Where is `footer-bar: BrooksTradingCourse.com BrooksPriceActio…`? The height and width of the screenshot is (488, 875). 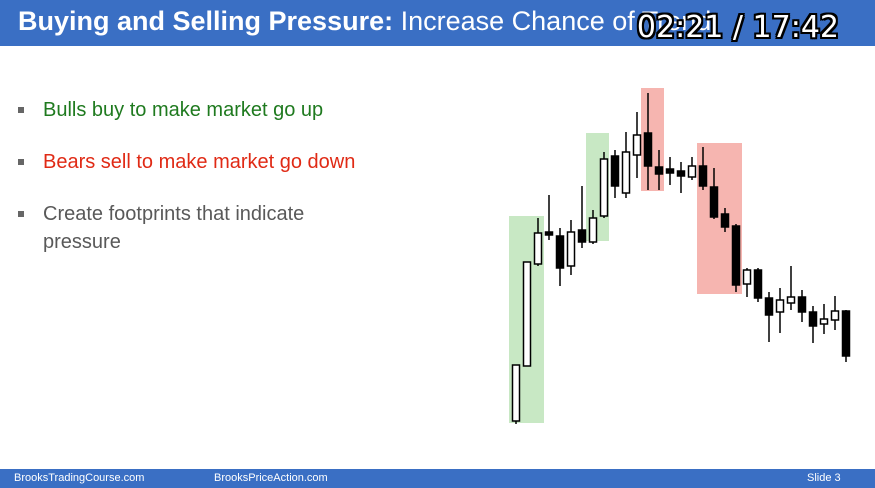
footer-bar: BrooksTradingCourse.com BrooksPriceActio… is located at coordinates (437, 478).